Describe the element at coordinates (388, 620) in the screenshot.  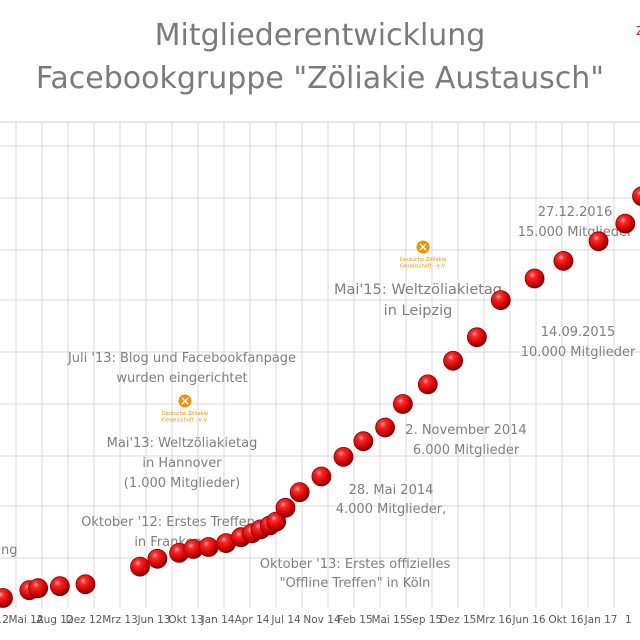
I see `x-tick-label: Mai 15` at that location.